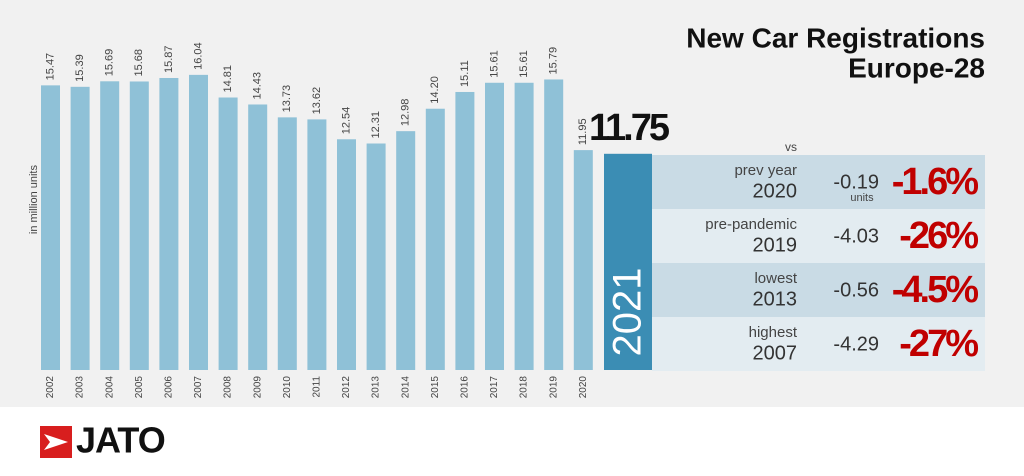 This screenshot has width=1024, height=476. I want to click on x-tick-label: 2013, so click(376, 387).